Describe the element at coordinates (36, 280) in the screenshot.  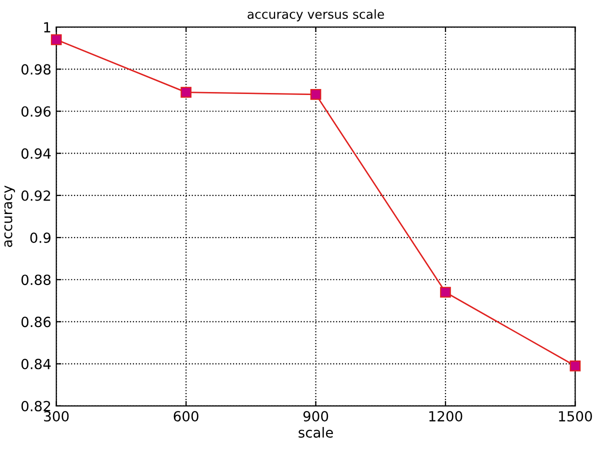
I see `y-tick-label: 0.88` at that location.